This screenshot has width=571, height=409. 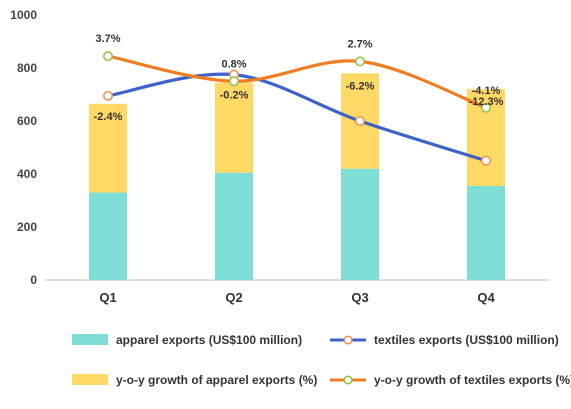 I want to click on y-tick-label: 200, so click(x=27, y=227).